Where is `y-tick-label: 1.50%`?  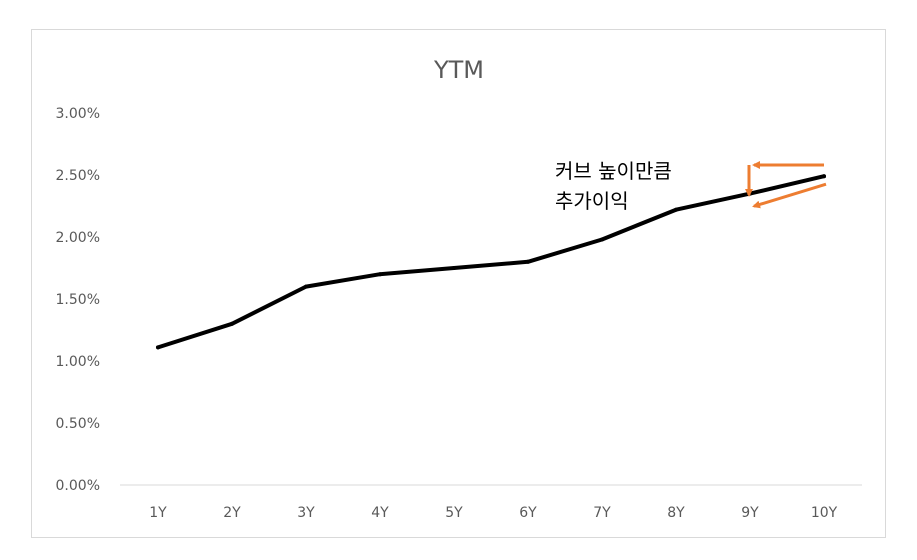
y-tick-label: 1.50% is located at coordinates (78, 300).